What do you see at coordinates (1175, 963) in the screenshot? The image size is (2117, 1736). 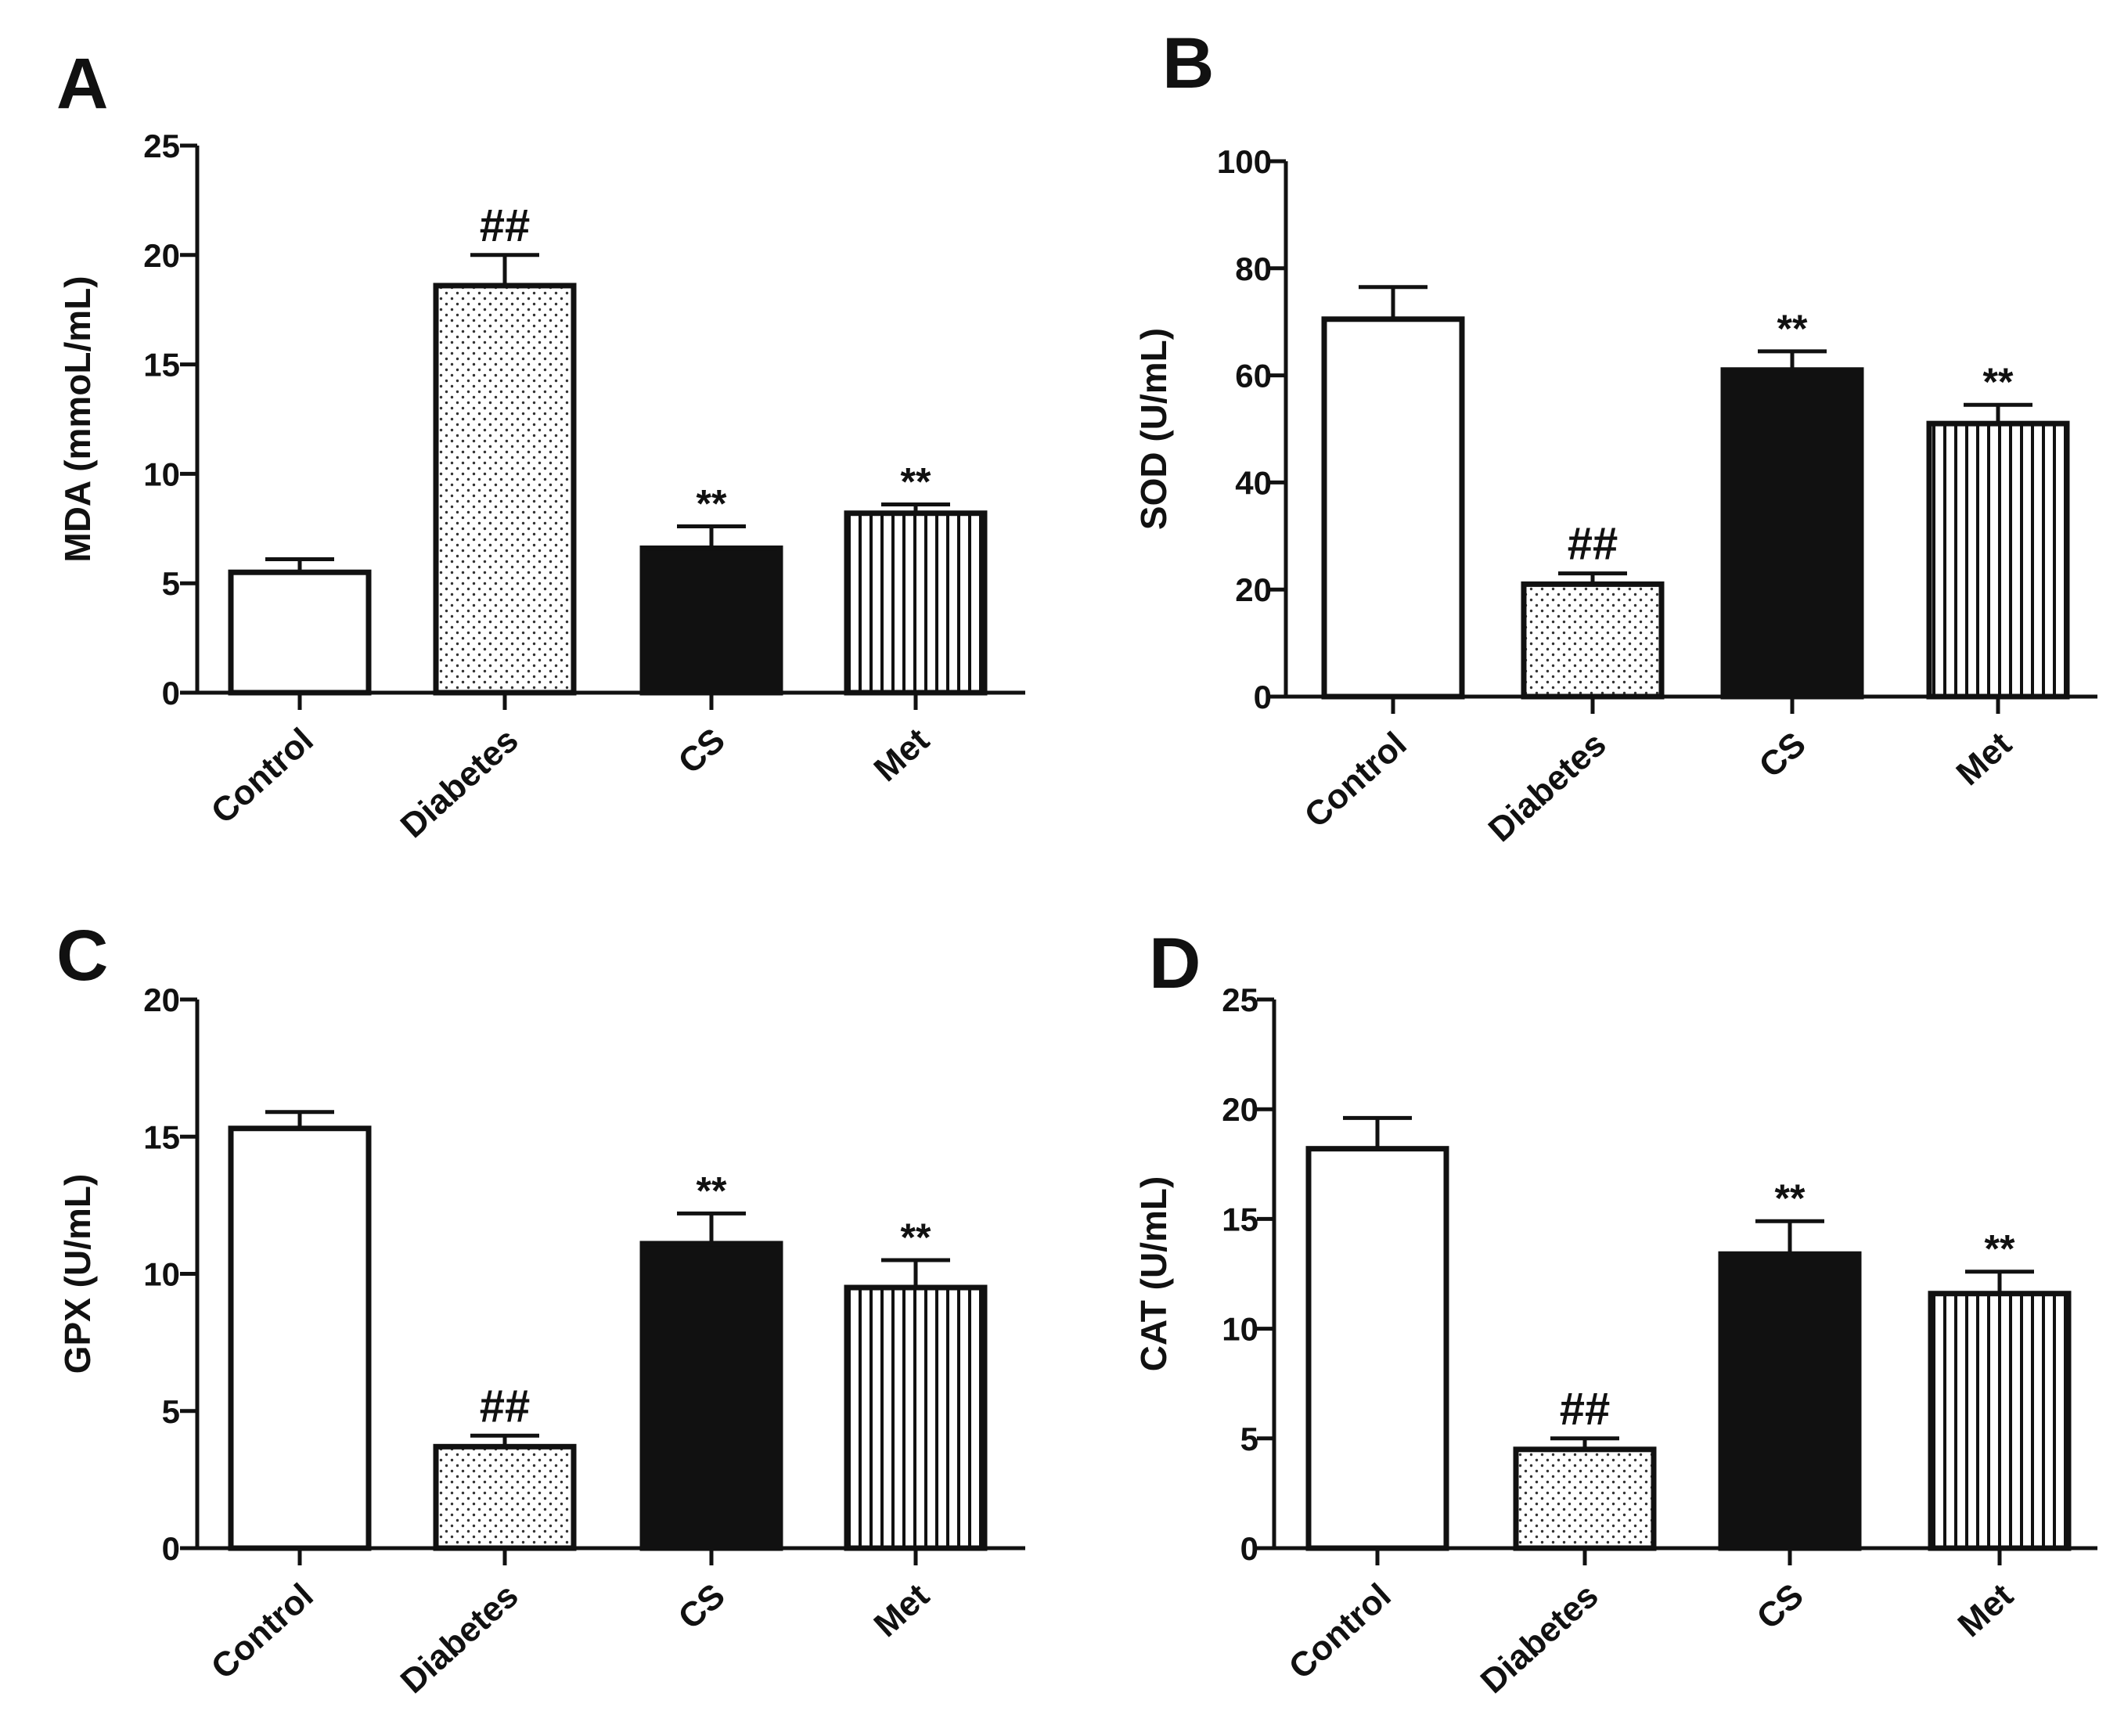 I see `panel-letter: D` at bounding box center [1175, 963].